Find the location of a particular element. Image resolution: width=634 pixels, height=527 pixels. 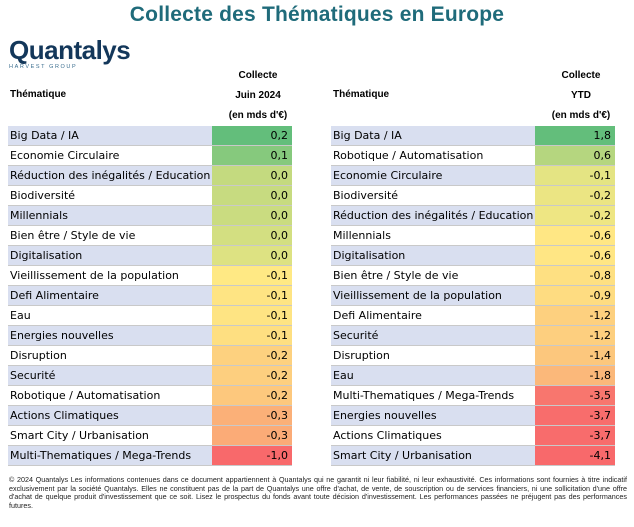

theme-name-cell: Vieillissement de la population is located at coordinates (110, 275).